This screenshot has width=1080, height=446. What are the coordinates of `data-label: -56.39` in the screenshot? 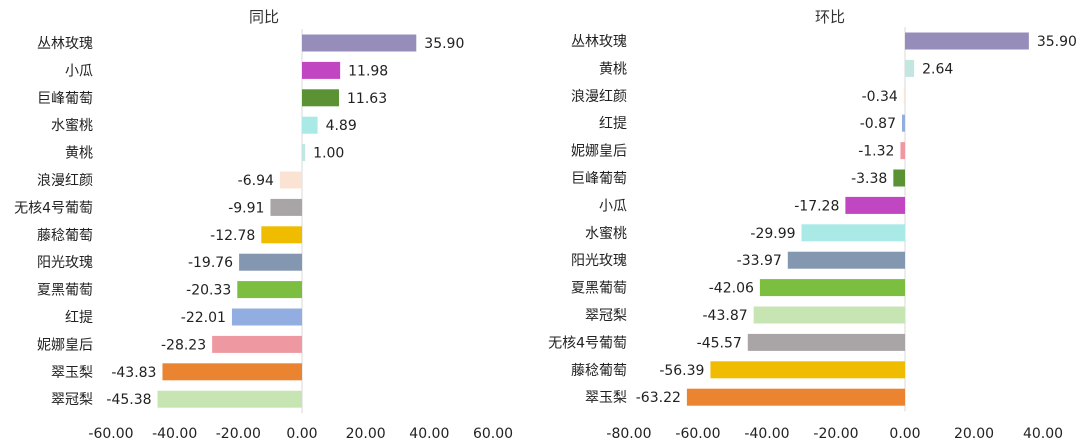 It's located at (681, 371).